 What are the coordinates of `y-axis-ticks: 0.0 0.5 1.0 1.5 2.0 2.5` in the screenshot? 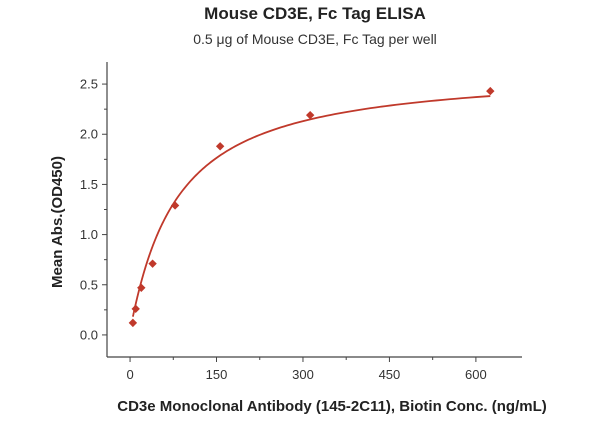 It's located at (93, 209).